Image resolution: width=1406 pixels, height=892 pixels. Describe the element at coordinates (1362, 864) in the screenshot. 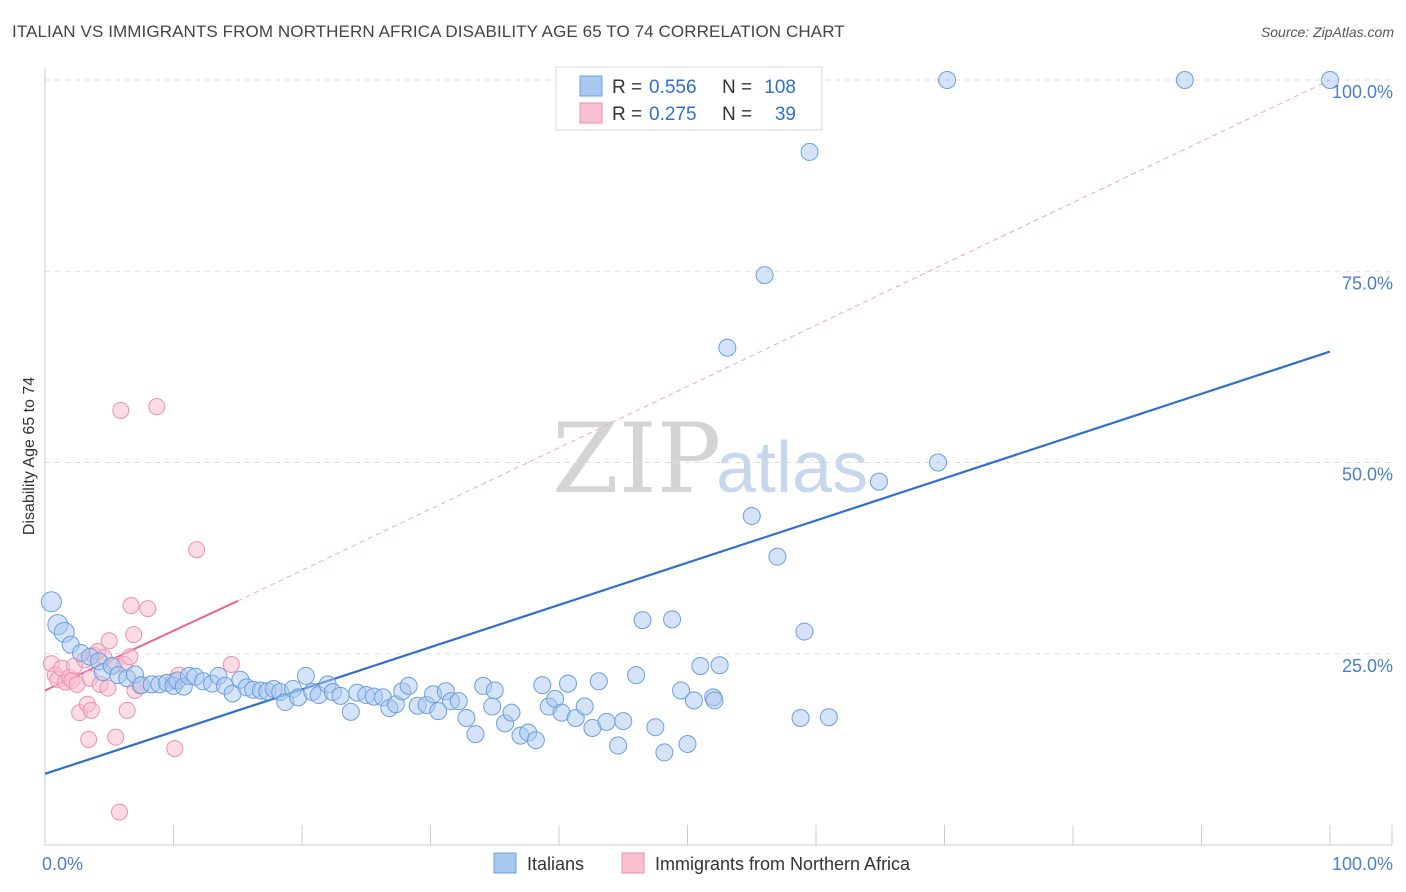

I see `x-tick-label-100: 100.0%` at that location.